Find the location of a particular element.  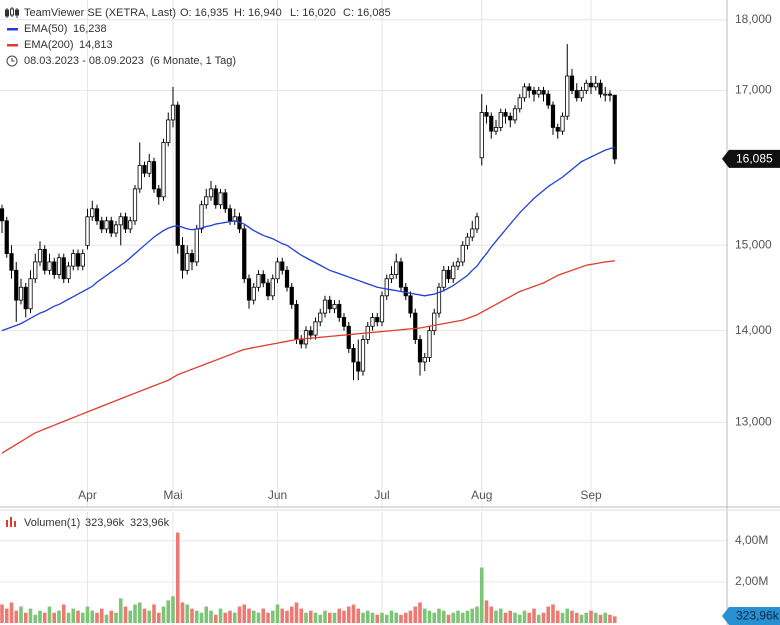

legend-value: 323,96k is located at coordinates (150, 523).